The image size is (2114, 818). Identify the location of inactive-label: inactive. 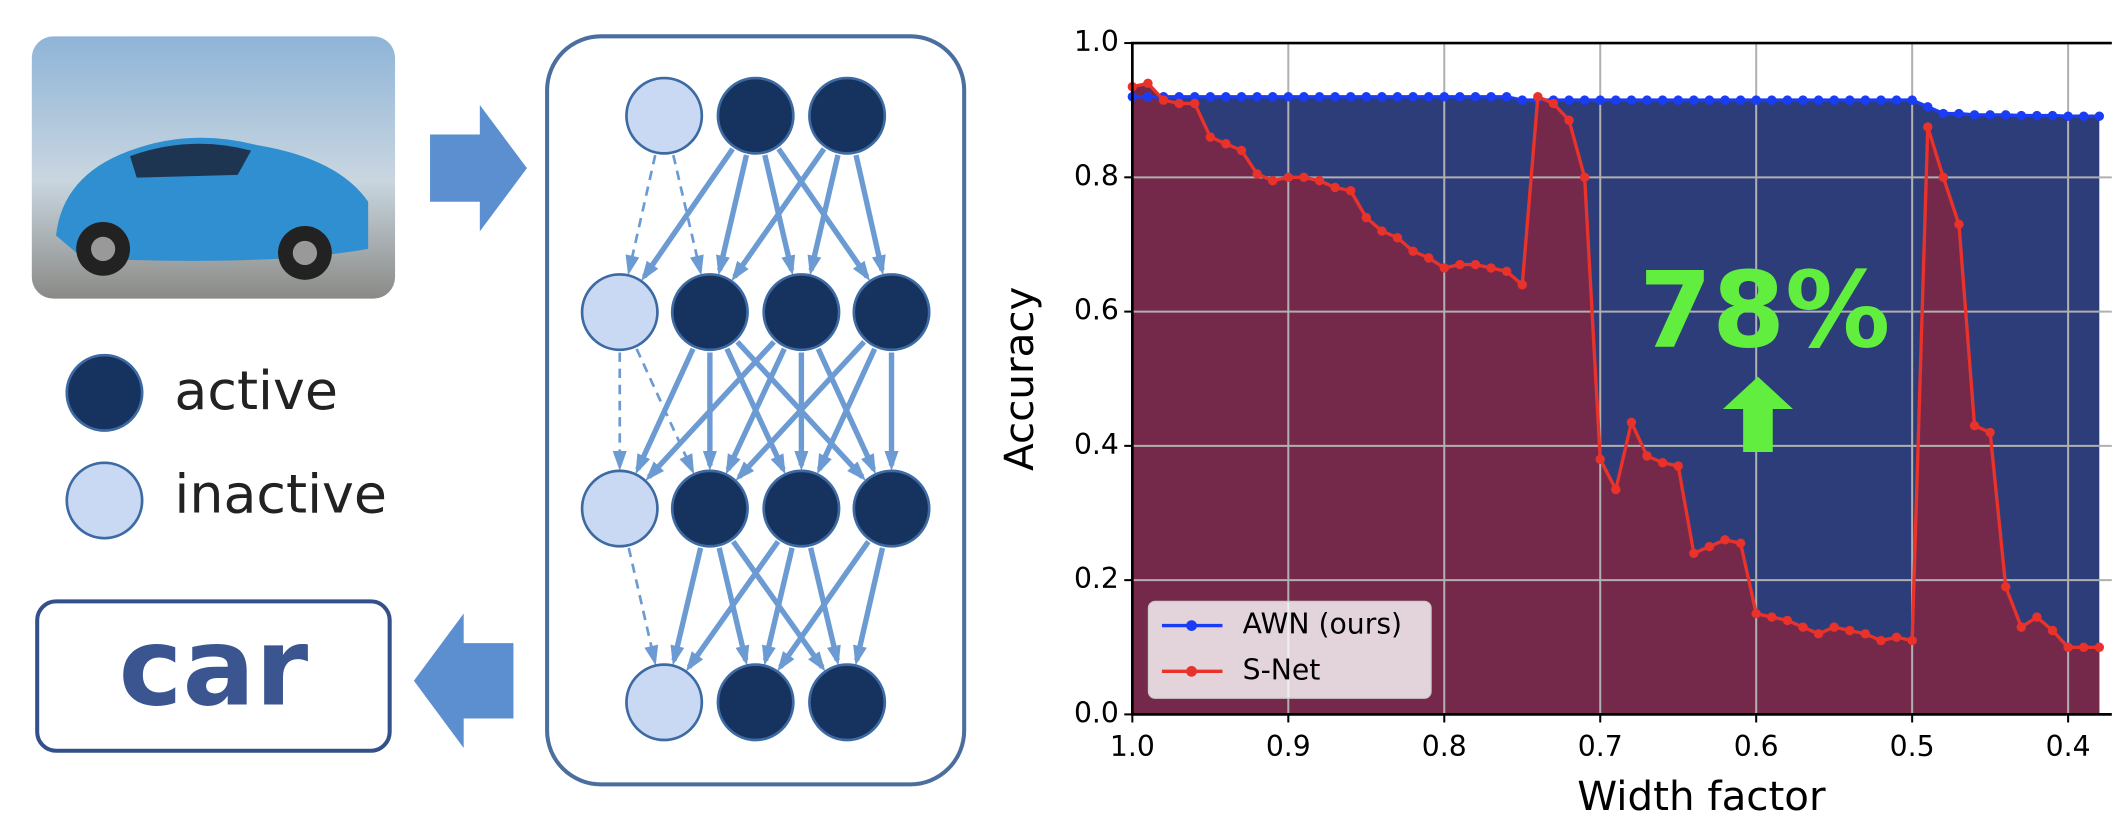
(280, 493).